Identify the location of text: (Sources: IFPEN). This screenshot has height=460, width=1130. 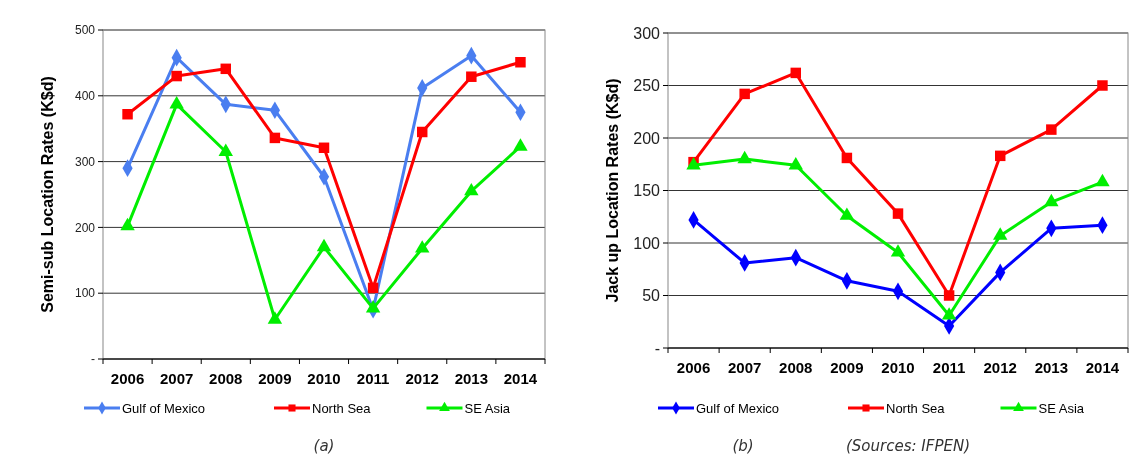
(908, 446).